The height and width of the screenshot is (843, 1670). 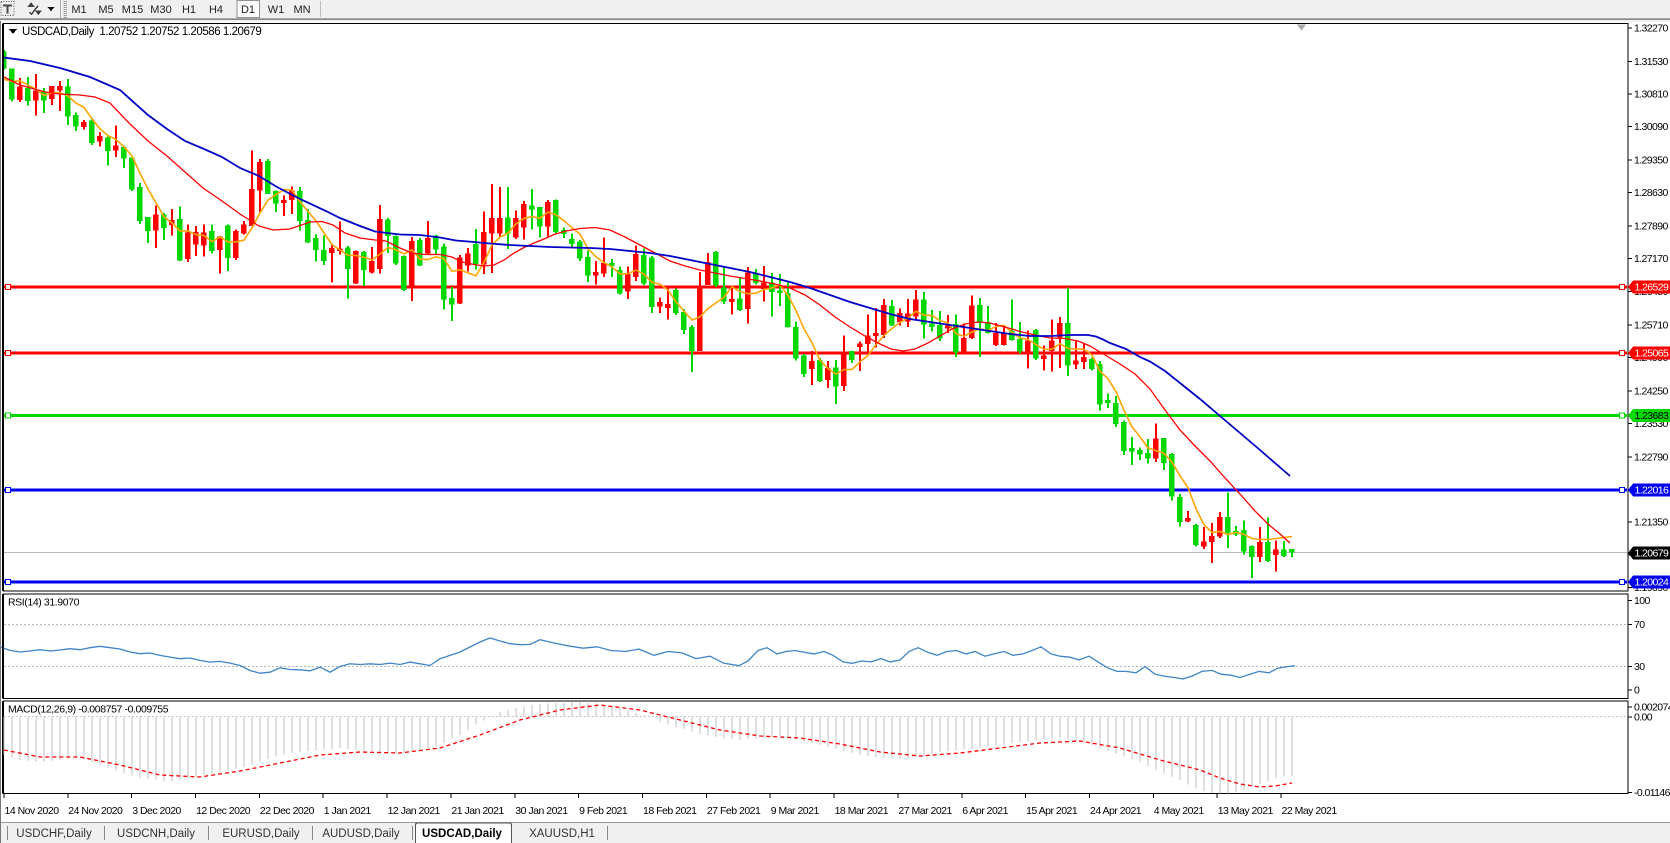 What do you see at coordinates (1639, 625) in the screenshot?
I see `svg-text: 70` at bounding box center [1639, 625].